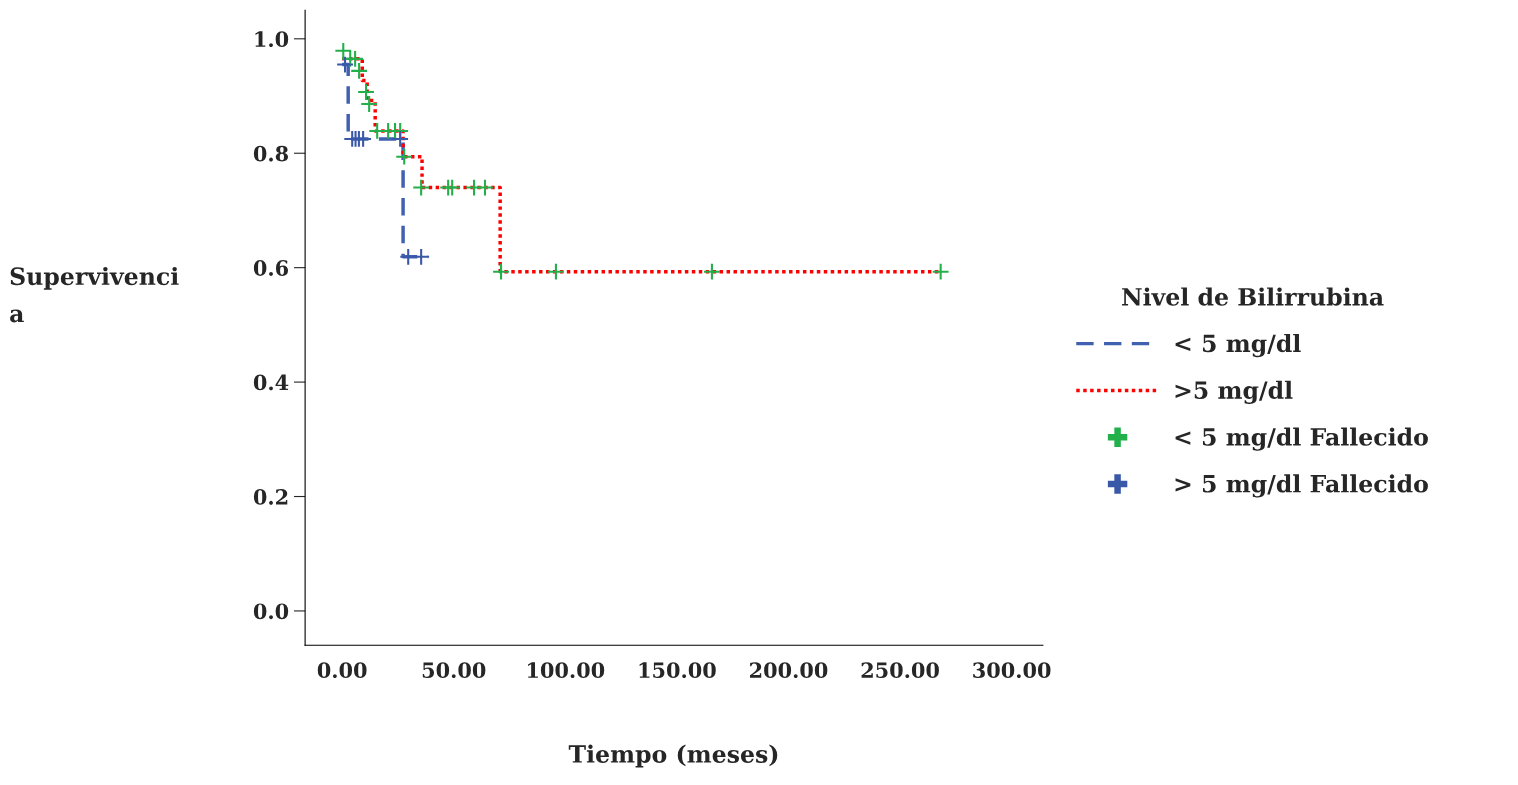 This screenshot has width=1518, height=785. Describe the element at coordinates (900, 670) in the screenshot. I see `x-tick-label: 250.00` at that location.